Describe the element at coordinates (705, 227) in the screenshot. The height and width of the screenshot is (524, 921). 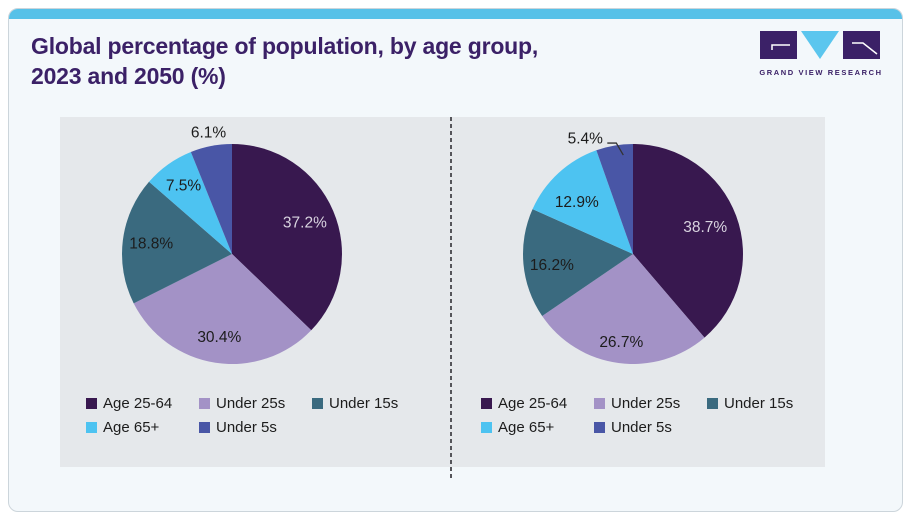
I see `slice-label-age-25-64: 38.7%` at that location.